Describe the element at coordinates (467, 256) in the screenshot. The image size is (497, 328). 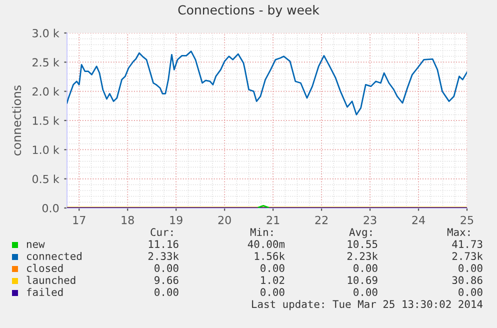
I see `text: 2.73k` at that location.